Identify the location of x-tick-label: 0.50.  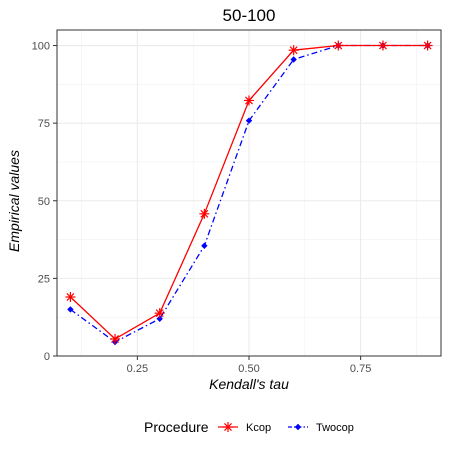
(248, 369).